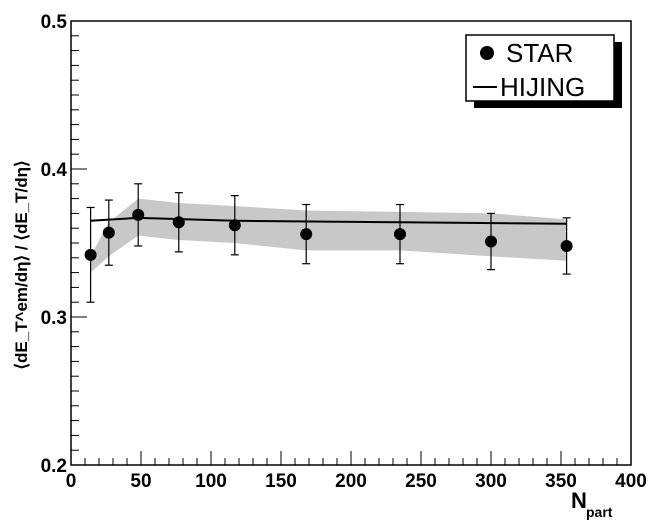 The image size is (652, 521). What do you see at coordinates (21, 264) in the screenshot?
I see `y-axis-title: ⟨dE_T^em/dη⟩ / ⟨dE_T/dη⟩` at bounding box center [21, 264].